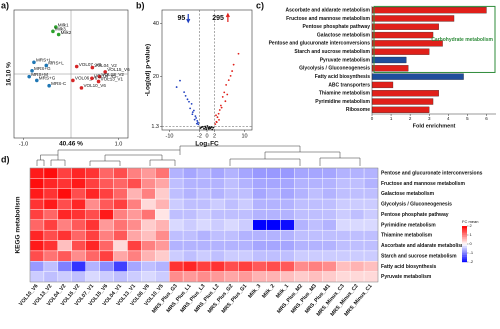 This screenshot has width=500, height=329. Describe the element at coordinates (408, 194) in the screenshot. I see `row-label: Galactose metabolism` at that location.